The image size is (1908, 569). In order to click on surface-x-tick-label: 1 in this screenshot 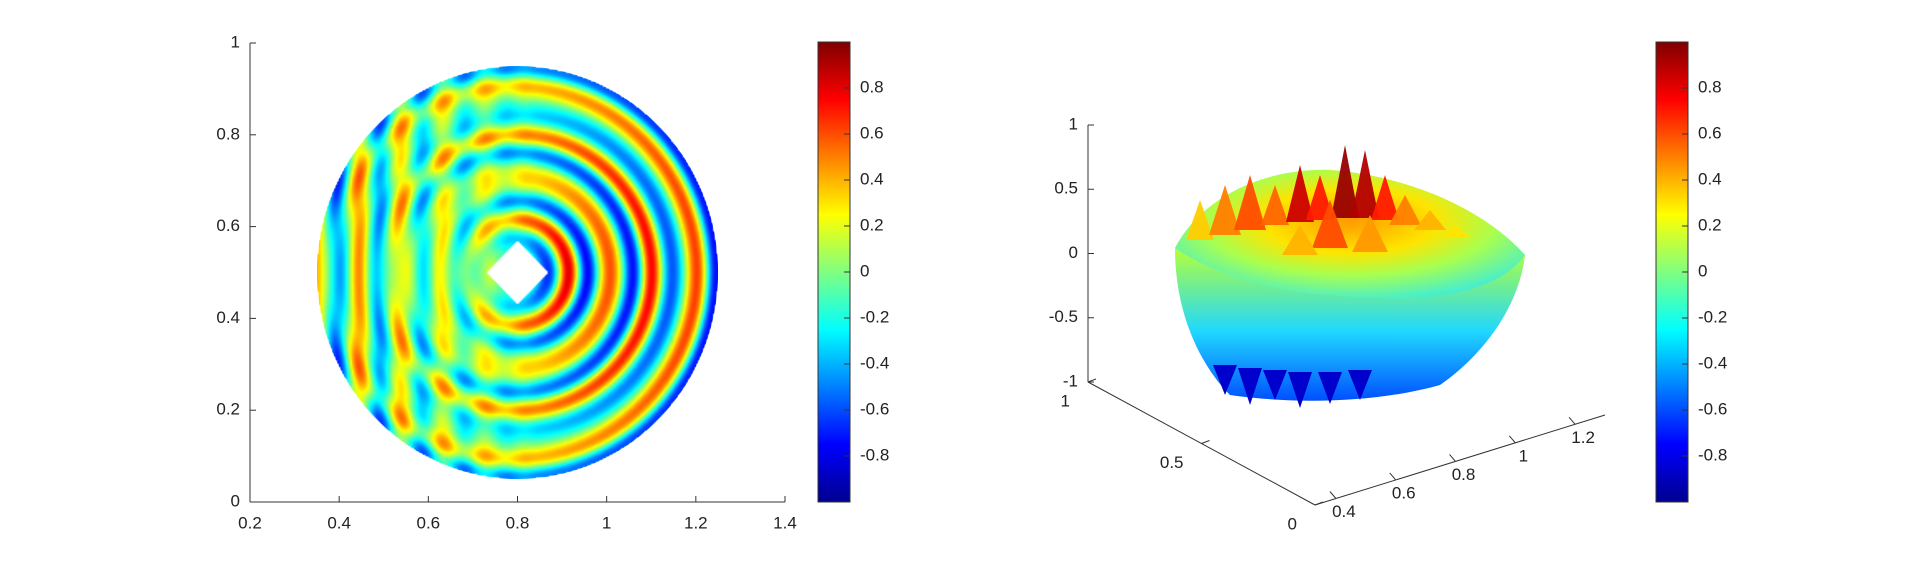, I will do `click(1523, 455)`.